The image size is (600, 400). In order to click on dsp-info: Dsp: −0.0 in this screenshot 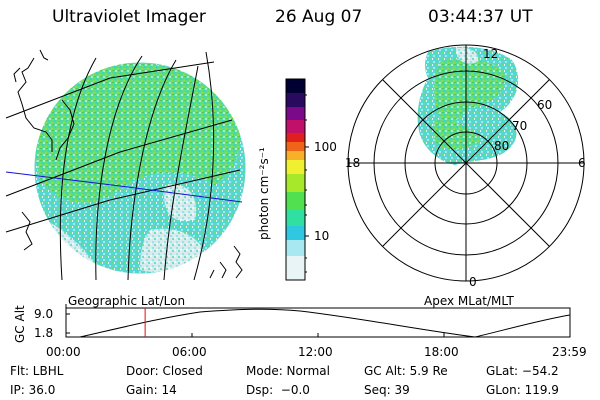, I will do `click(278, 390)`.